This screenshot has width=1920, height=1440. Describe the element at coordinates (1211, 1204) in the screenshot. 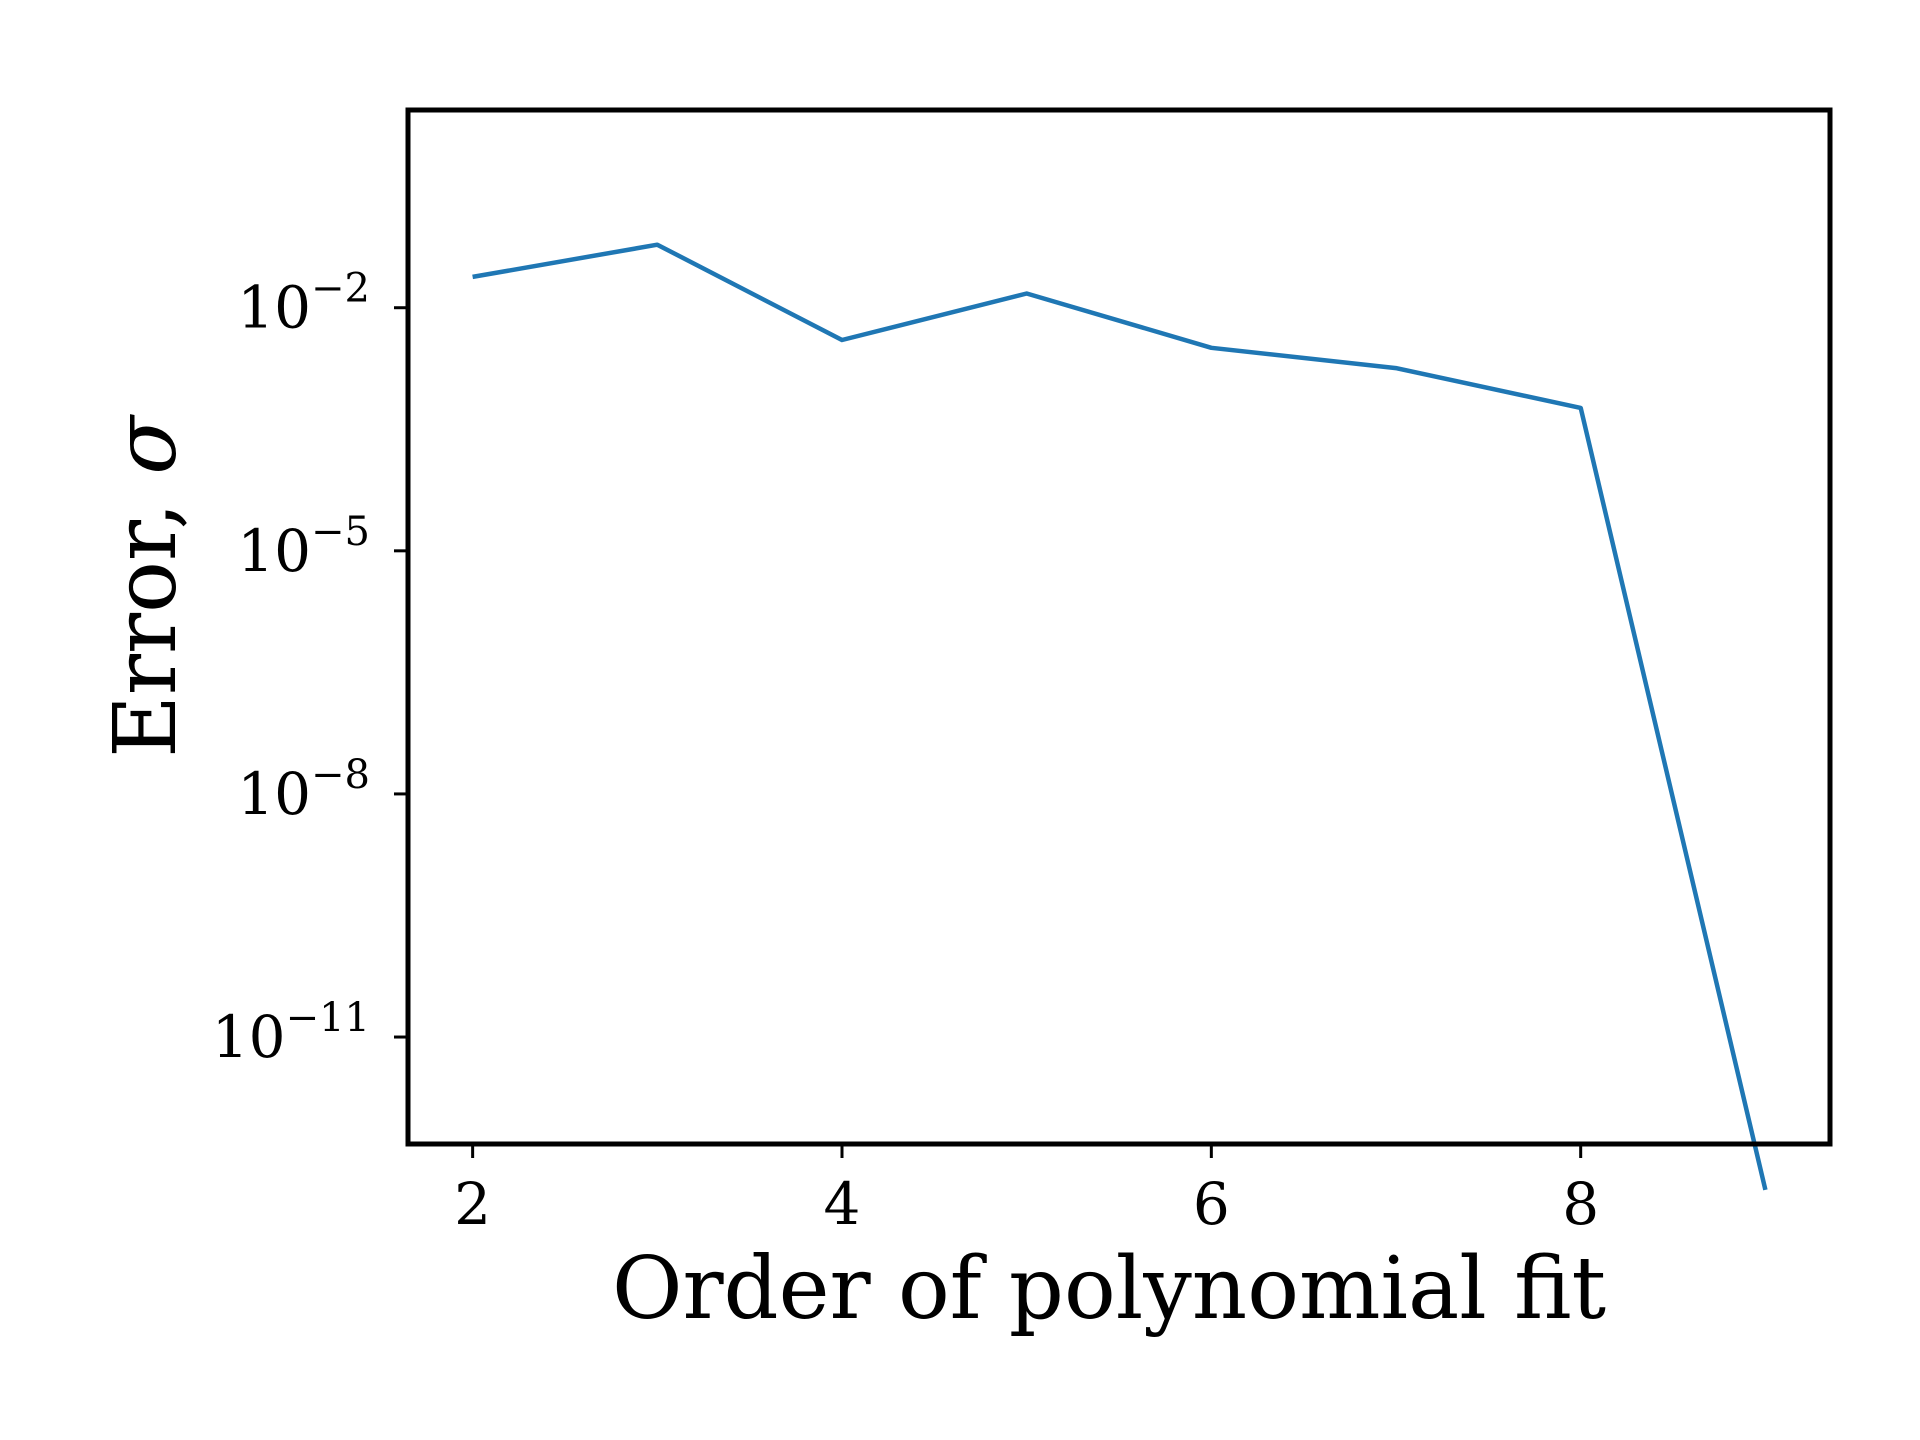

I see `x-tick-label: 6` at that location.